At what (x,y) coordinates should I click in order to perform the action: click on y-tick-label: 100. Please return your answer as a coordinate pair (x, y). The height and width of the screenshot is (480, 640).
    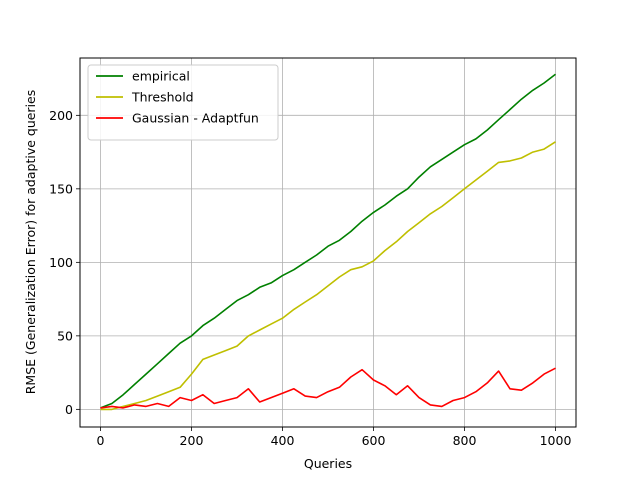
    Looking at the image, I should click on (61, 262).